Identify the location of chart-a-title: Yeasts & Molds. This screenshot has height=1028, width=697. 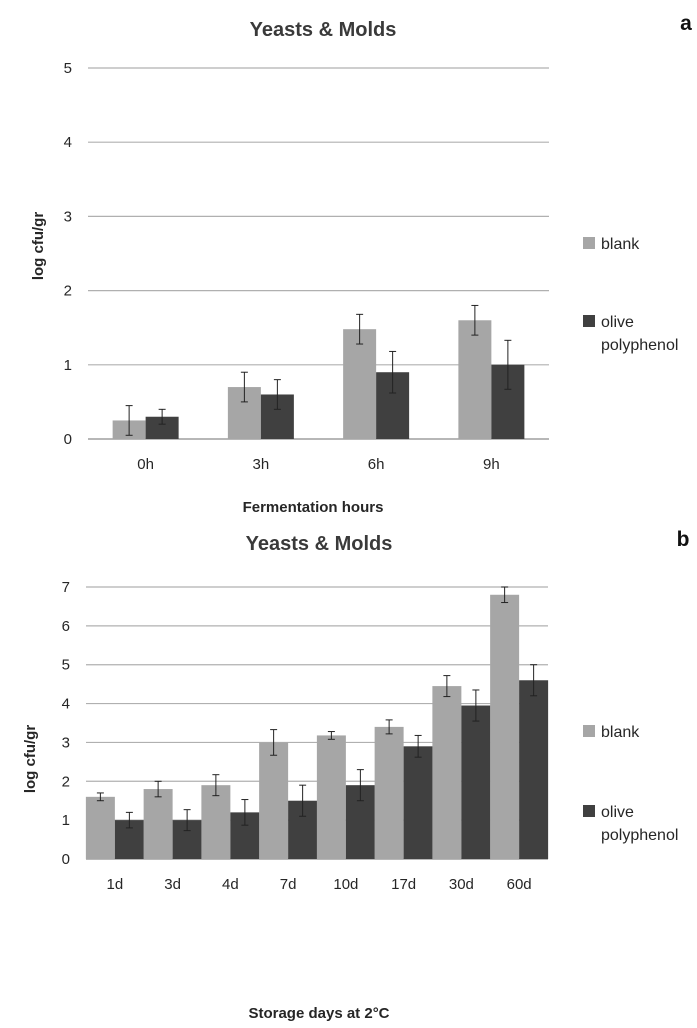
(323, 30).